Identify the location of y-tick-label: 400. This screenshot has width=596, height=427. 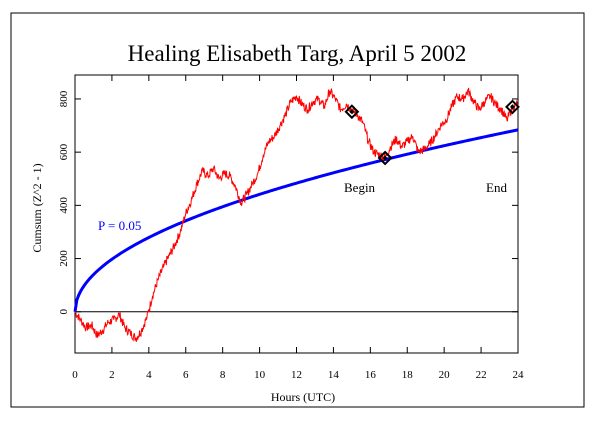
(64, 205).